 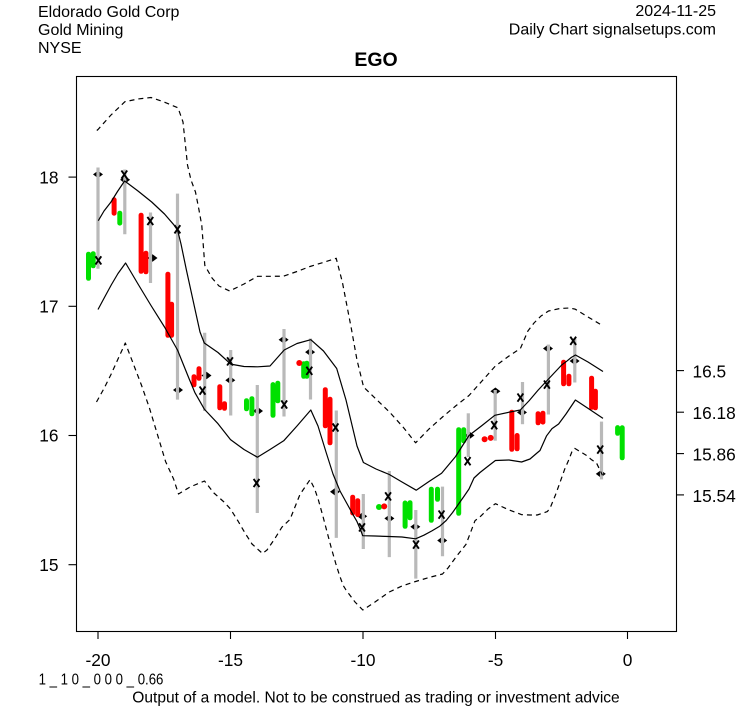 I want to click on svg-text: 15.86, so click(x=714, y=455).